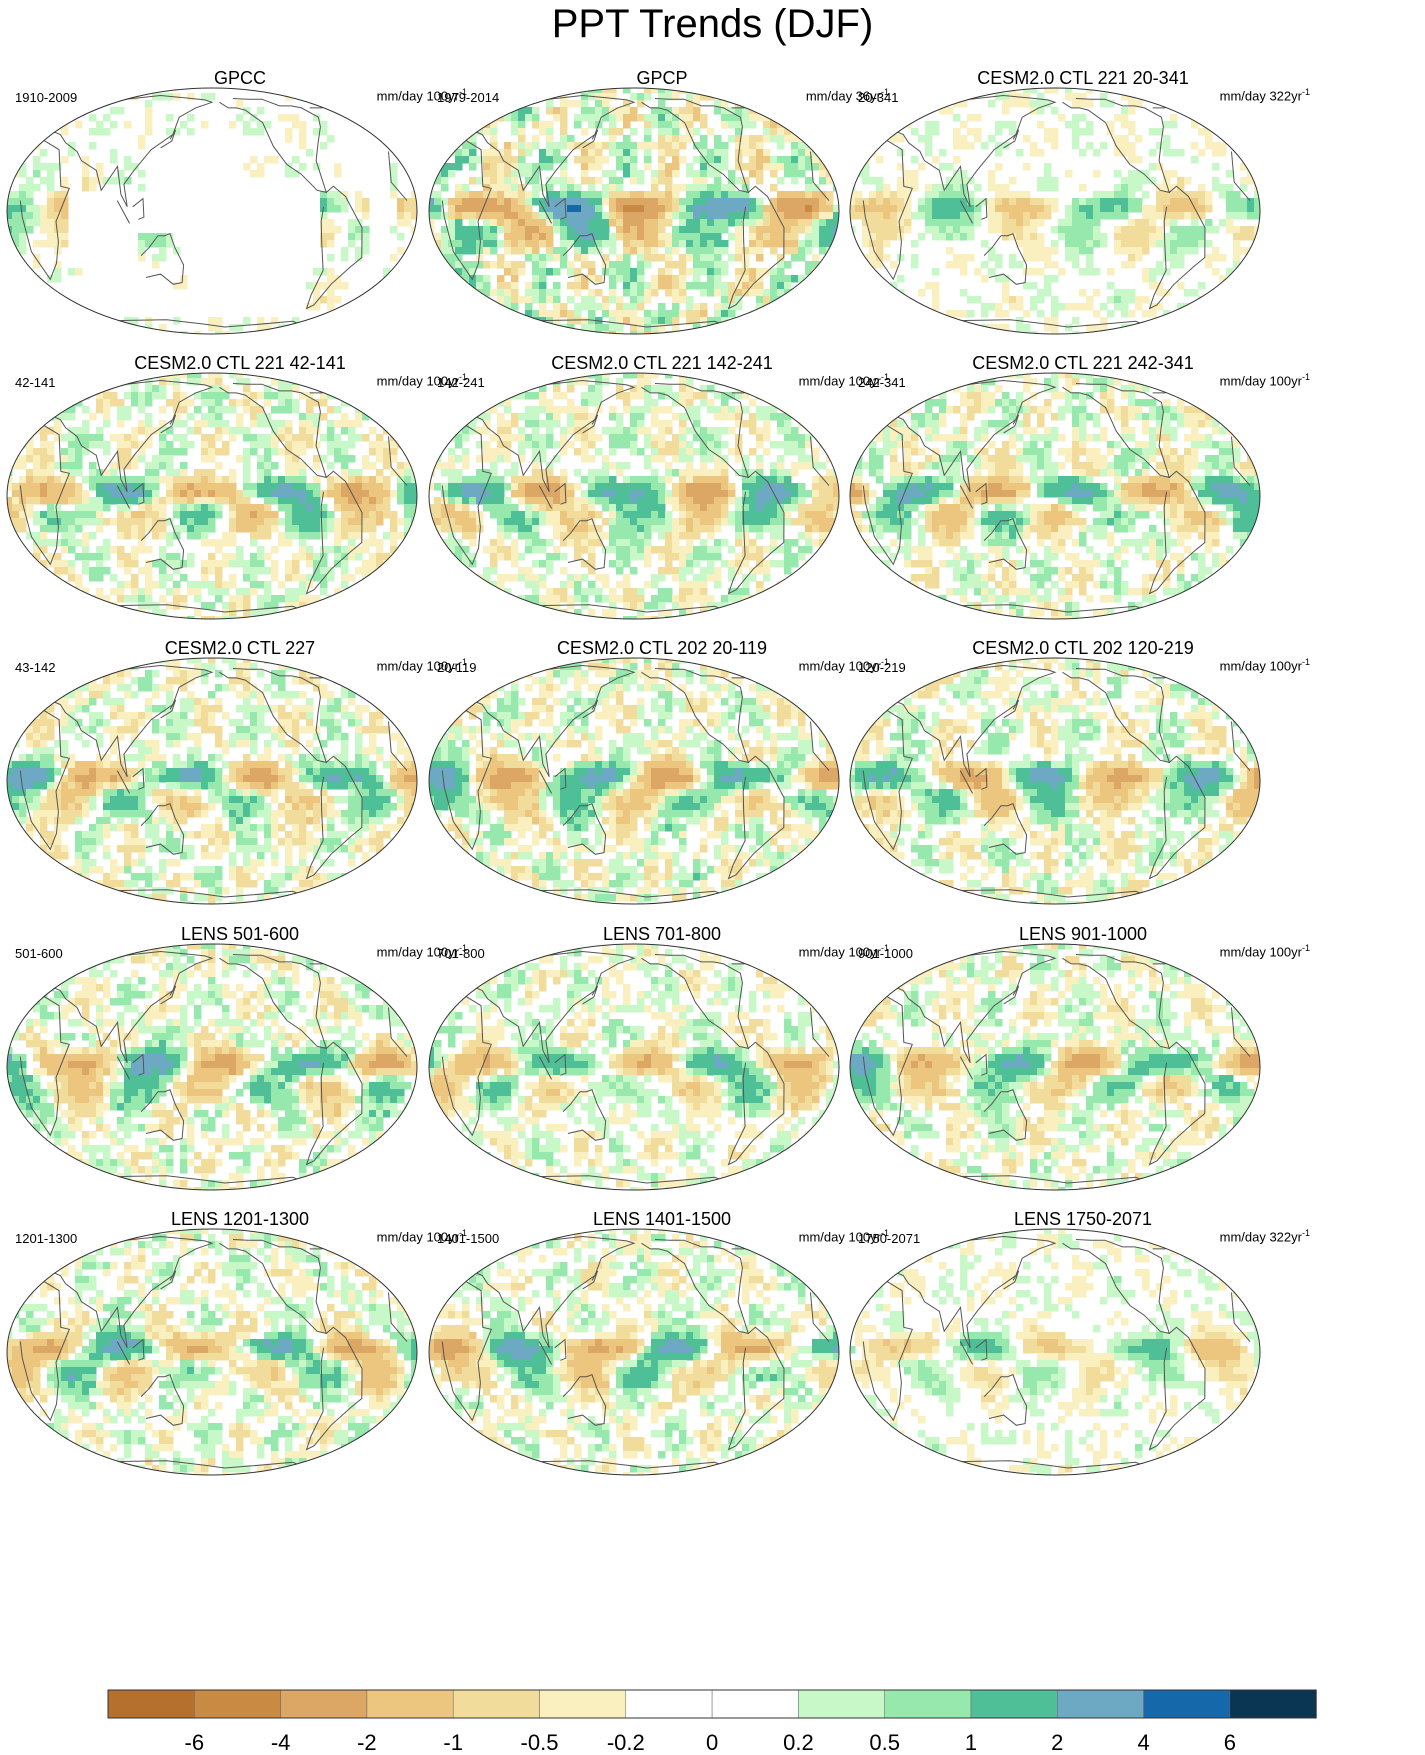 The width and height of the screenshot is (1425, 1755). What do you see at coordinates (131, 151) in the screenshot?
I see `coastline` at bounding box center [131, 151].